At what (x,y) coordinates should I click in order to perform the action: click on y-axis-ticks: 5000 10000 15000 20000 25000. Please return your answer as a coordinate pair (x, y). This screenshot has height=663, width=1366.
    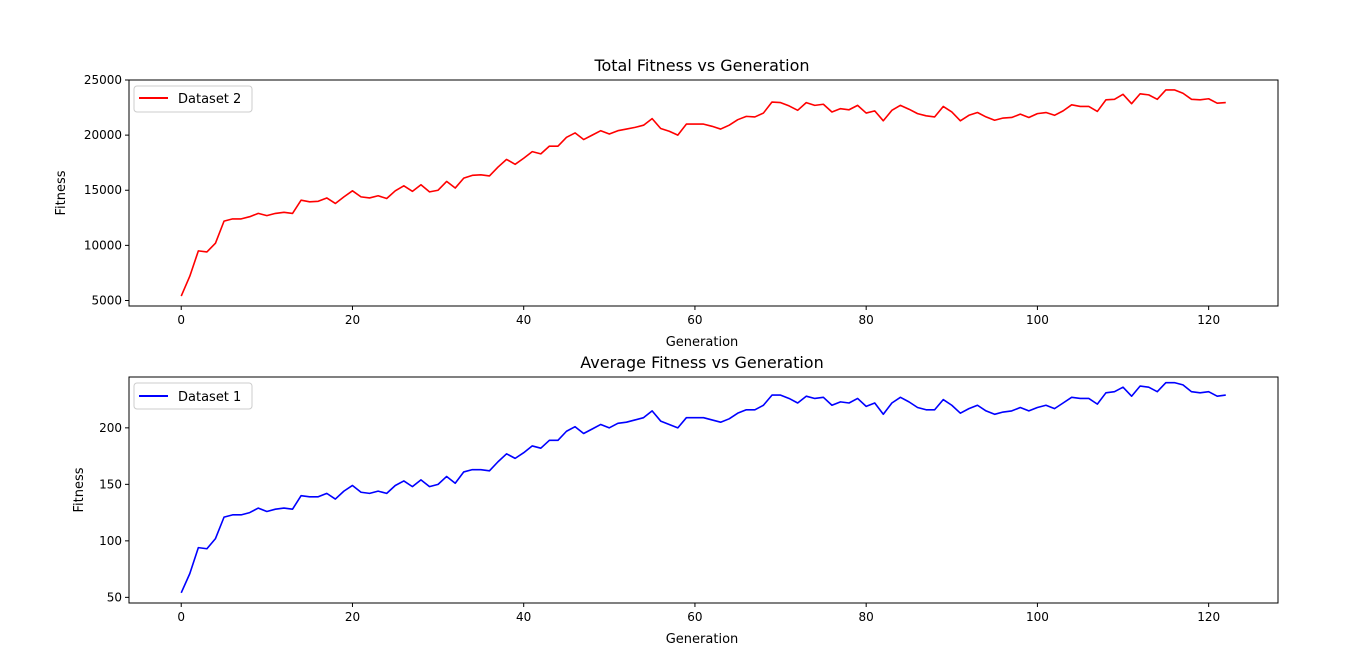
    Looking at the image, I should click on (106, 190).